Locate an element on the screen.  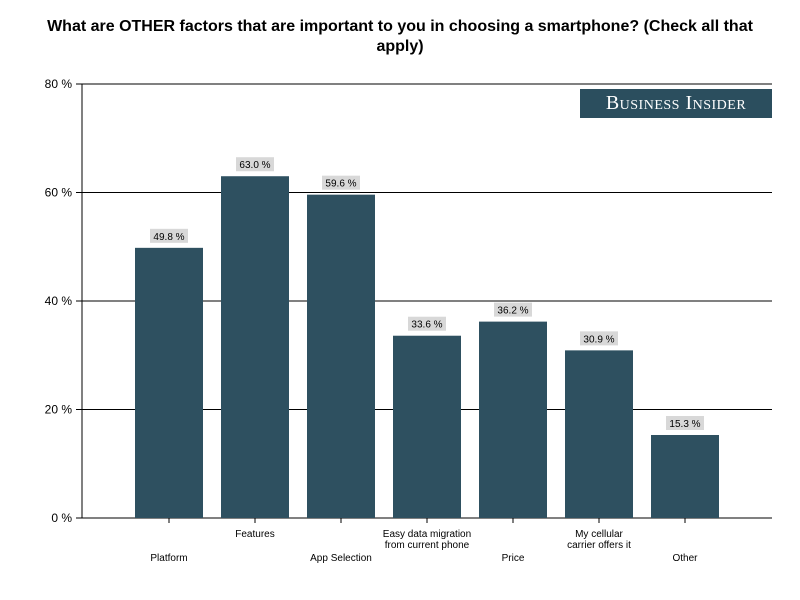
x-tick-label: App Selection is located at coordinates (341, 558).